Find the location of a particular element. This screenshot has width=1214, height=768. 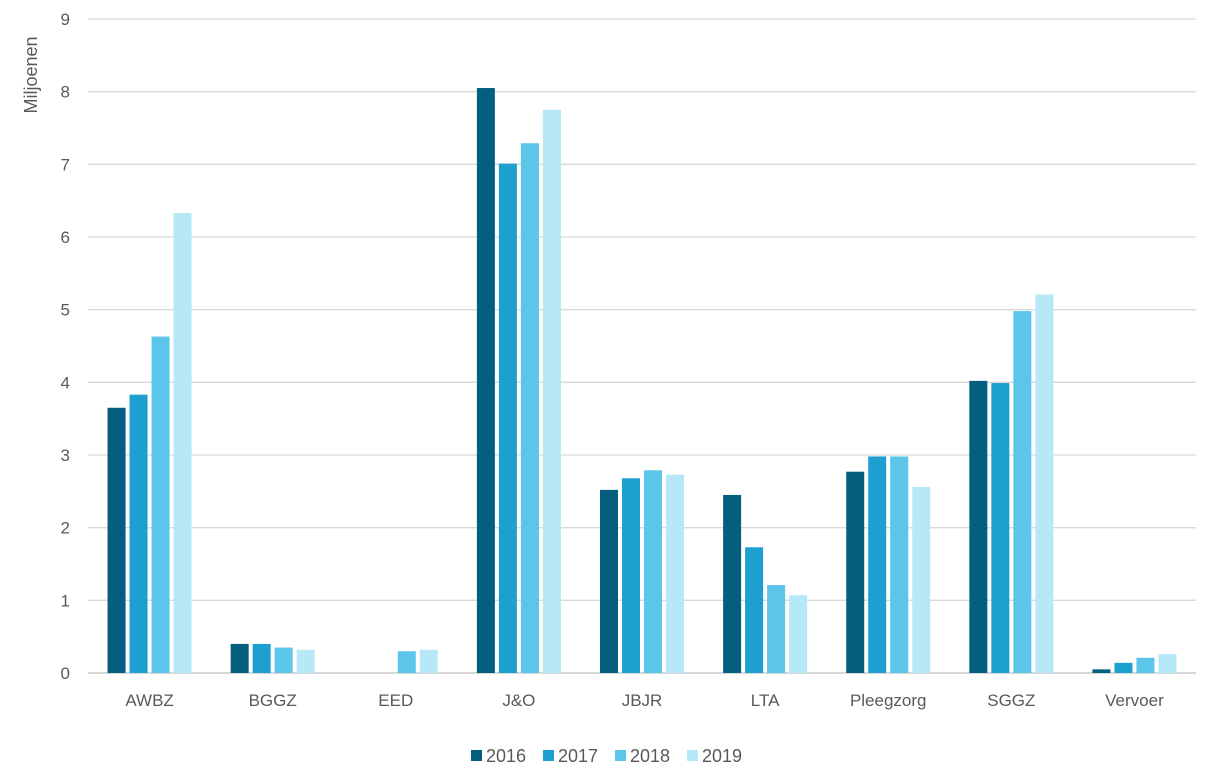

legend-label: 2017 is located at coordinates (578, 756).